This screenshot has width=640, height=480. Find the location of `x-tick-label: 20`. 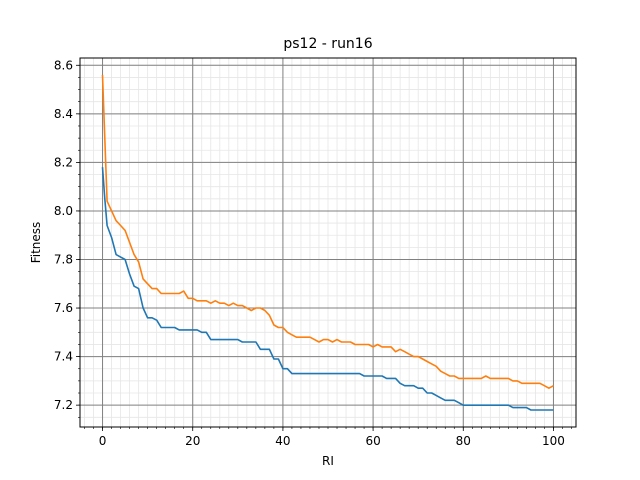

x-tick-label: 20 is located at coordinates (192, 441).